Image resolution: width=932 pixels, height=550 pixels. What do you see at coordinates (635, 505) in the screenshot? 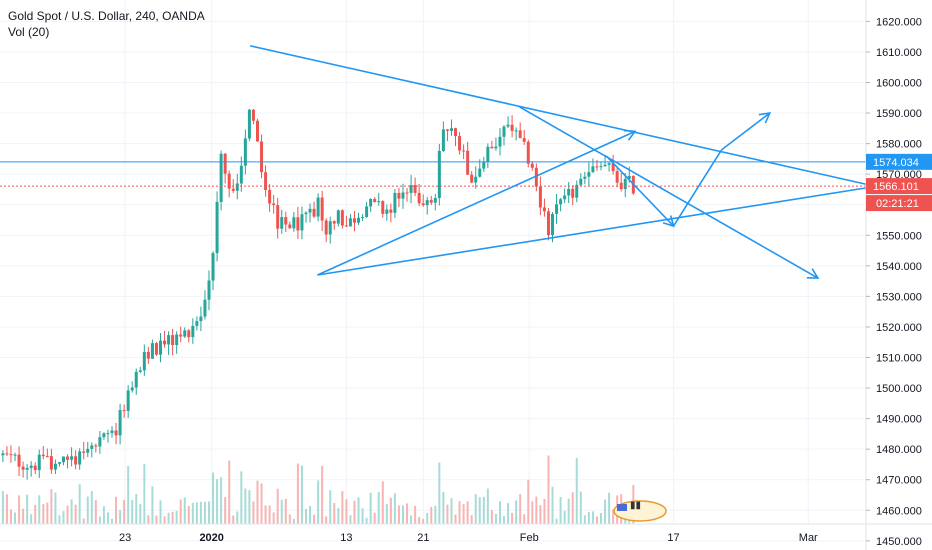
I see `logo-badge-mark: ▮▮` at bounding box center [635, 505].